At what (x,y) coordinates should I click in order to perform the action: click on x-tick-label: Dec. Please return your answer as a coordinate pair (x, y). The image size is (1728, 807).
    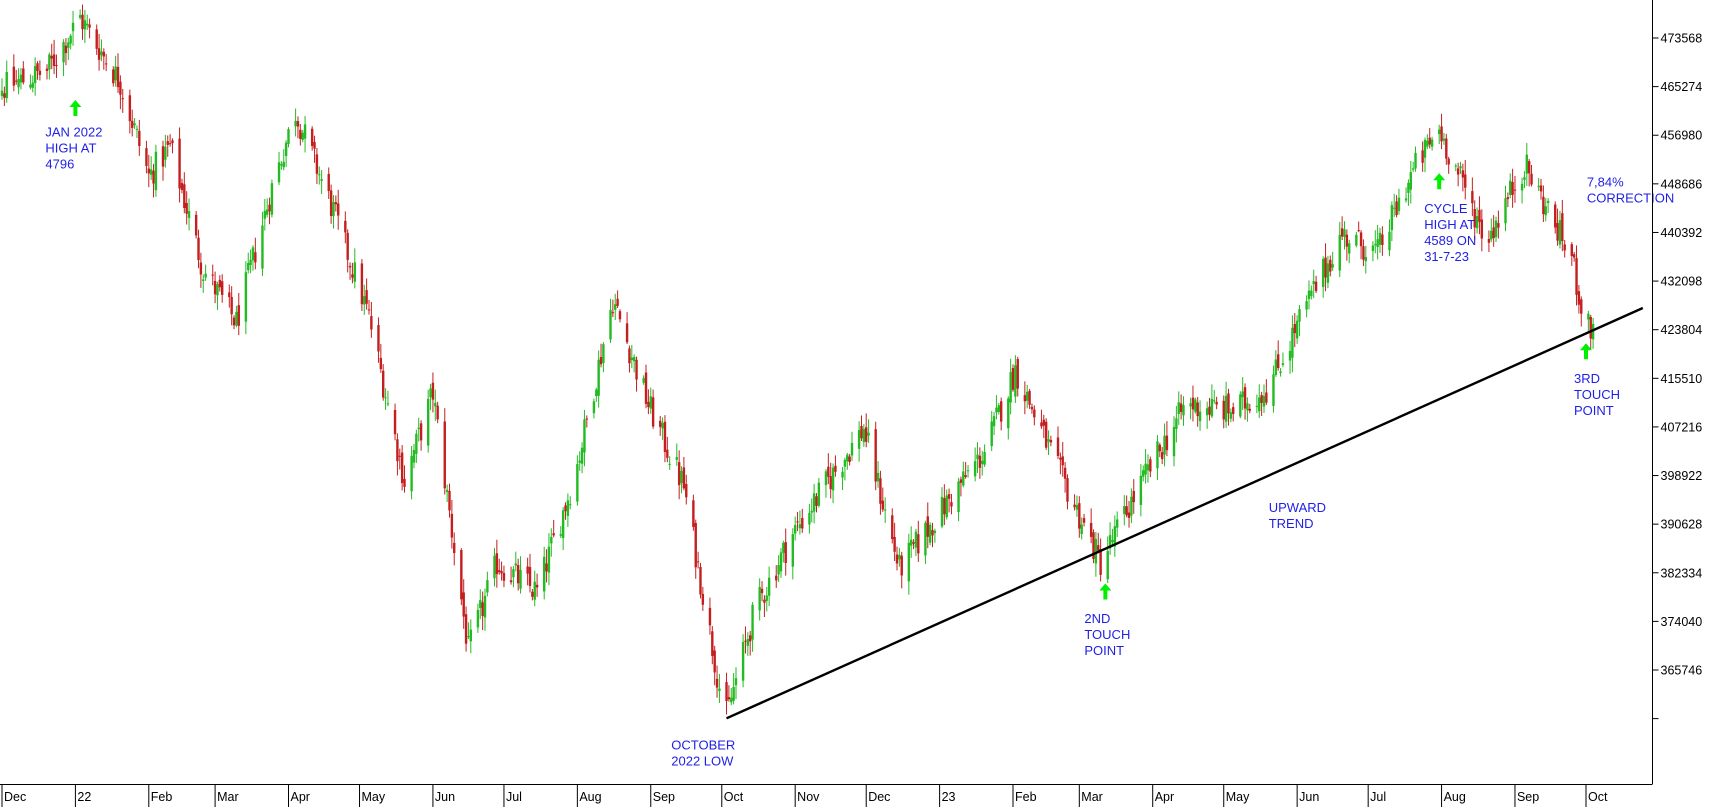
    Looking at the image, I should click on (879, 797).